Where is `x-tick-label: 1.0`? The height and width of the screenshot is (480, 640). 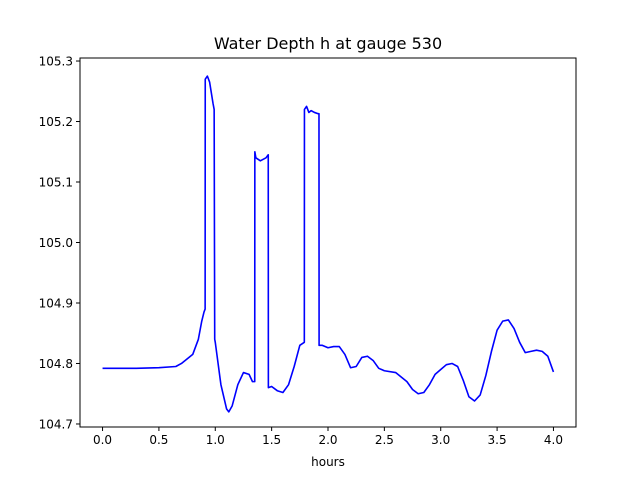 x-tick-label: 1.0 is located at coordinates (215, 440).